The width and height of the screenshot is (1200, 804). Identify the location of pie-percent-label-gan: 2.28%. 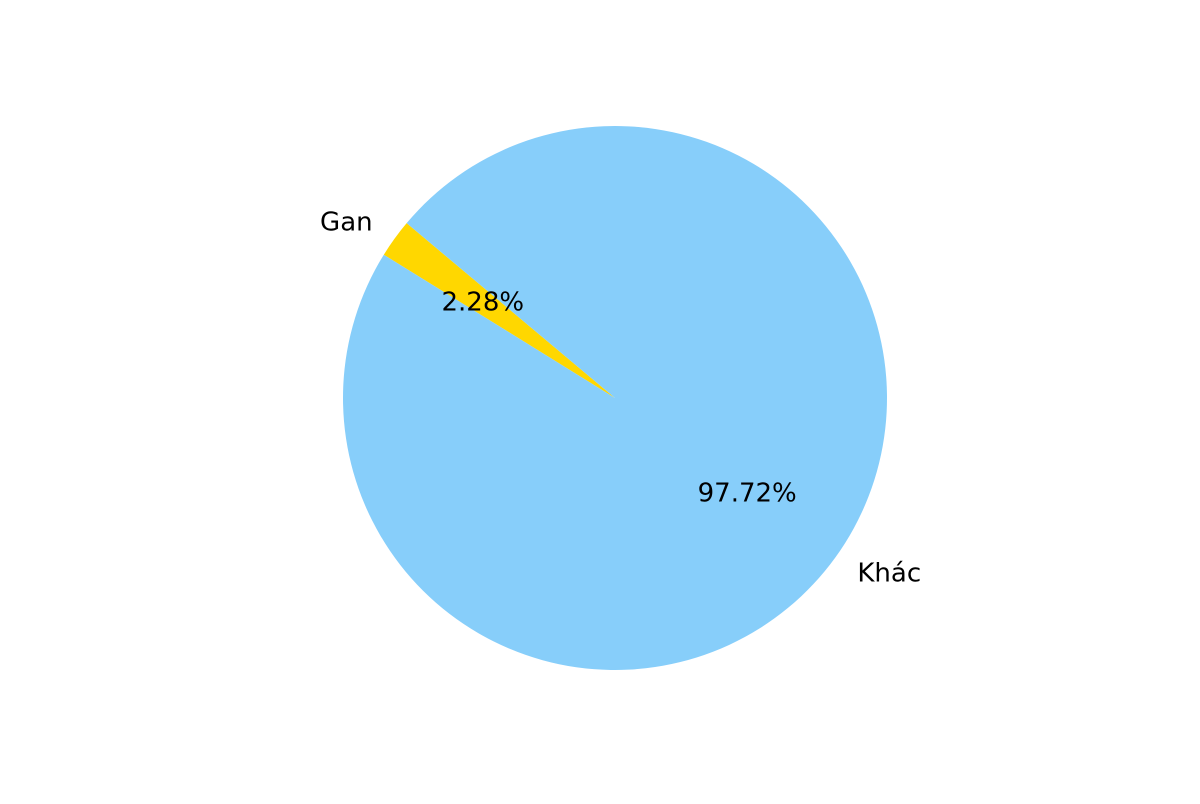
(482, 302).